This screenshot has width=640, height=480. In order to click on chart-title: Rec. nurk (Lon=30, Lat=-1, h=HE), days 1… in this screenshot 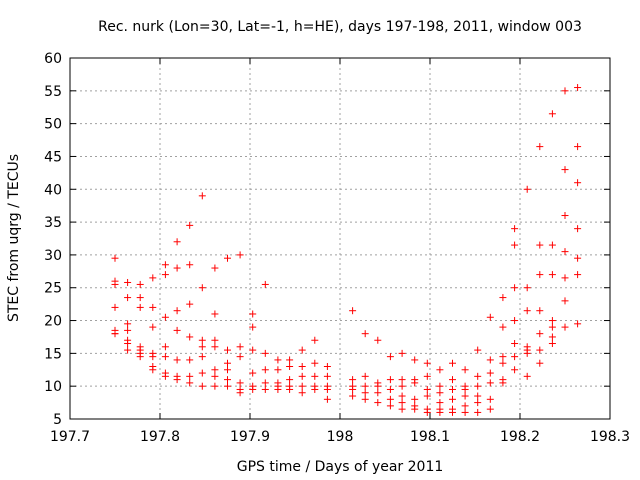, I will do `click(340, 27)`.